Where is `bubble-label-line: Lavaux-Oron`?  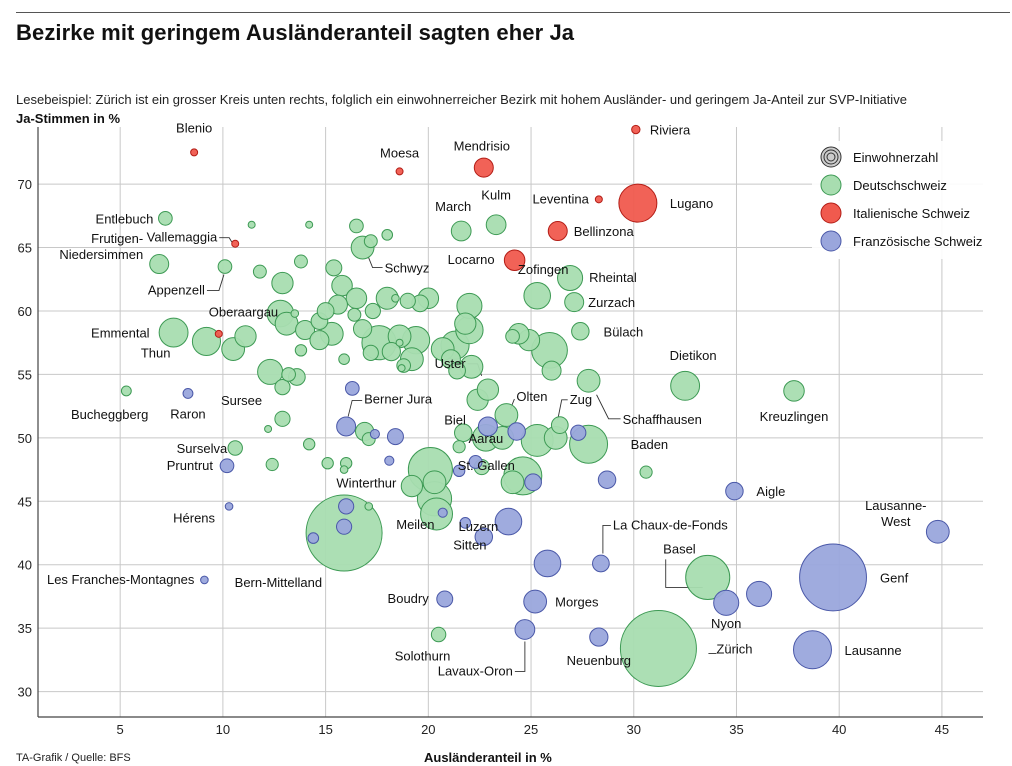
bubble-label-line: Lavaux-Oron is located at coordinates (475, 670).